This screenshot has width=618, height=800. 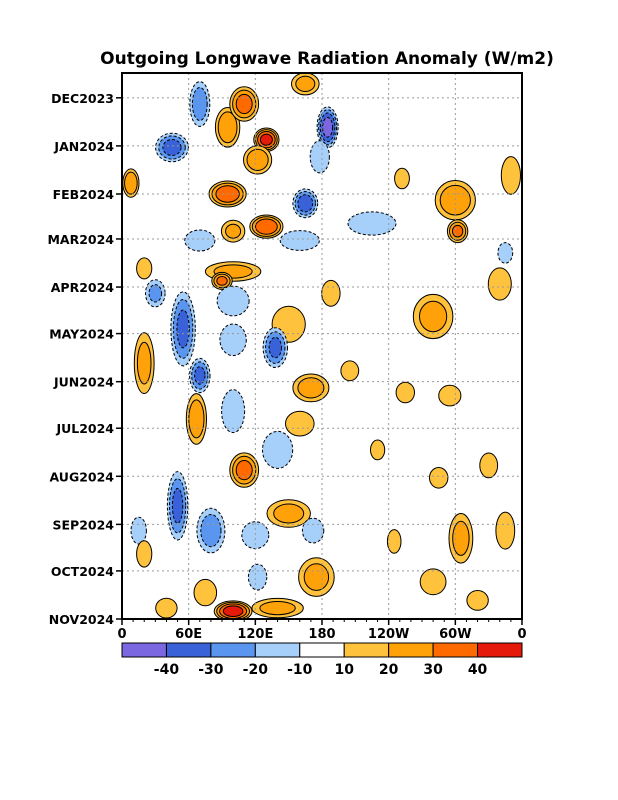 I want to click on colorbar-label: -10, so click(x=300, y=670).